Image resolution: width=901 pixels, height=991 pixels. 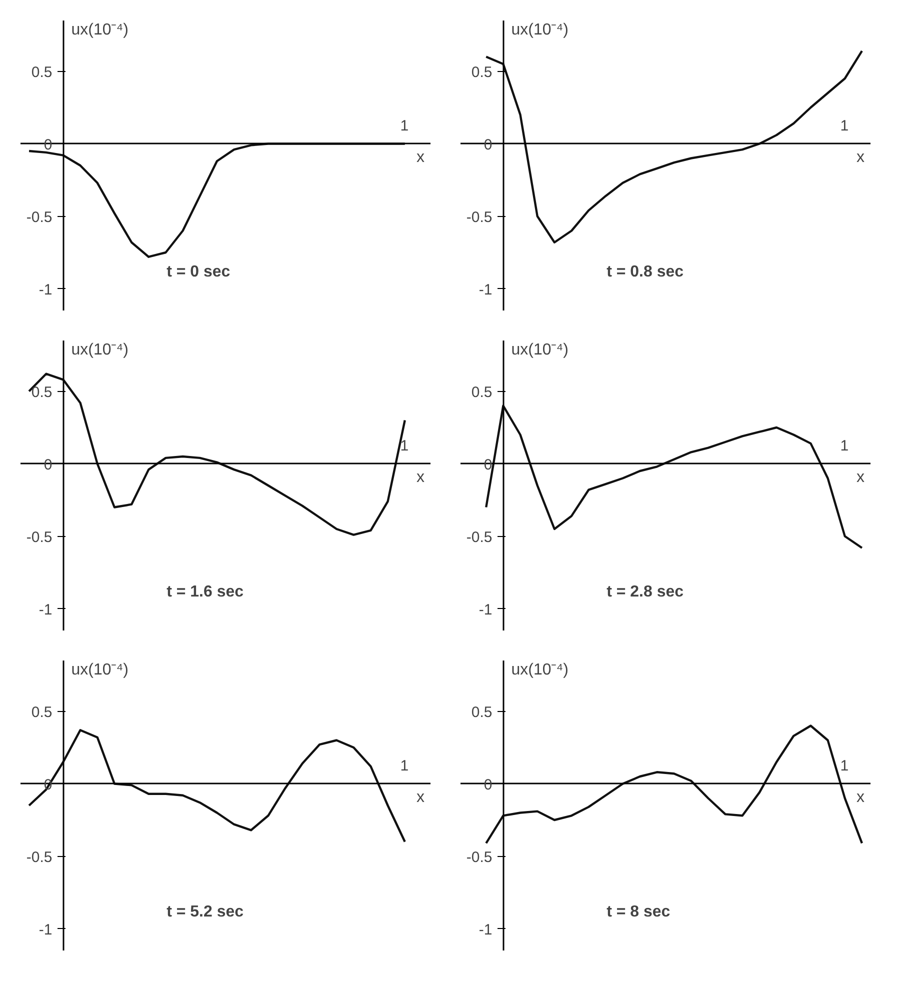 What do you see at coordinates (645, 272) in the screenshot?
I see `annotation: t = 0.8 sec` at bounding box center [645, 272].